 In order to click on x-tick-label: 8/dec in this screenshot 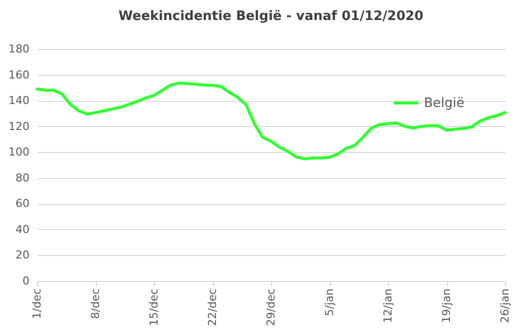, I will do `click(95, 304)`.